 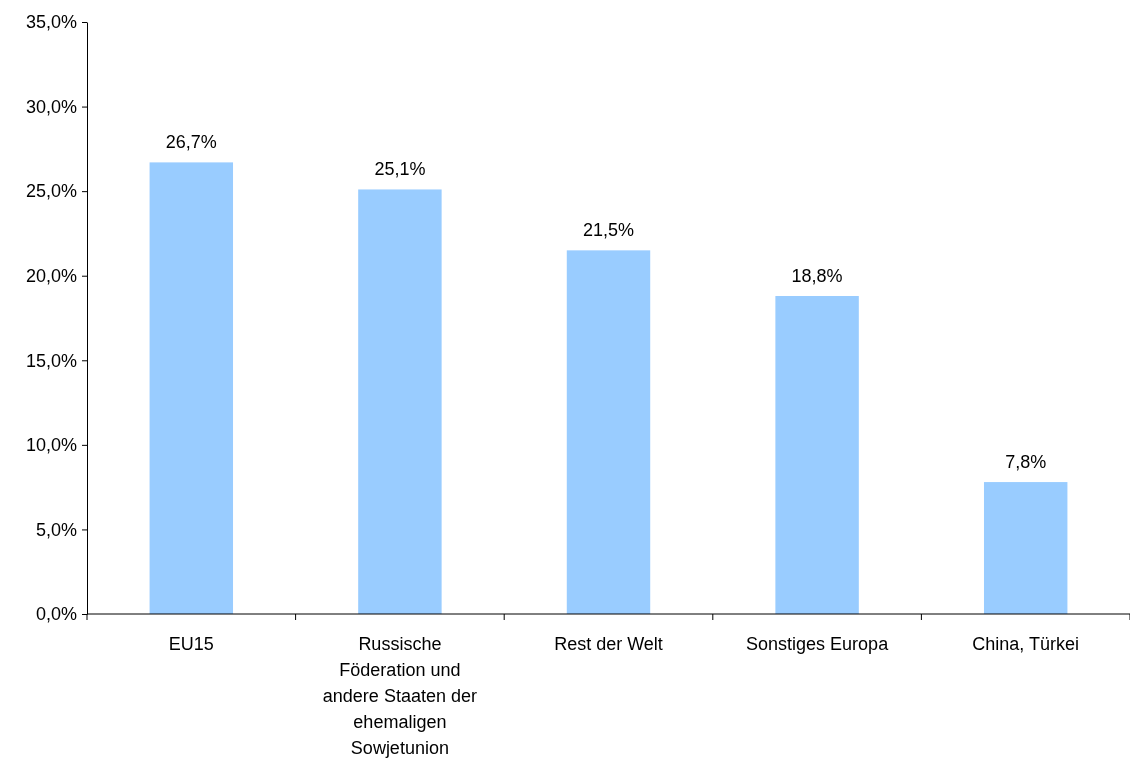 I want to click on data-label: 25,1%, so click(x=400, y=169).